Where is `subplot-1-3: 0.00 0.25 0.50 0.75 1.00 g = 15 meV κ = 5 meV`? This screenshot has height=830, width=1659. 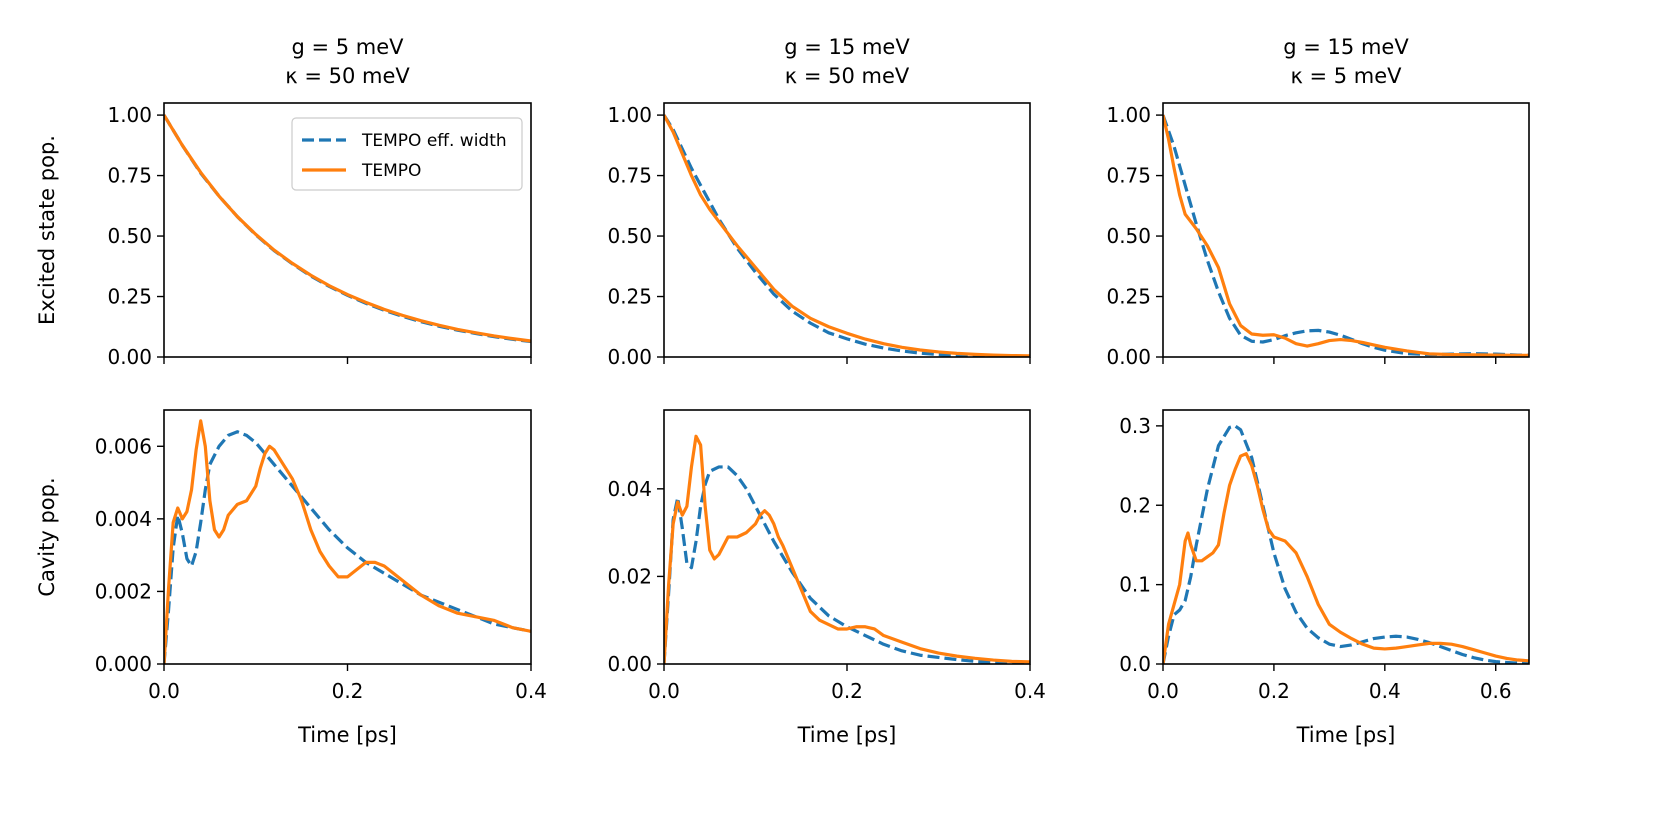
subplot-1-3: 0.00 0.25 0.50 0.75 1.00 g = 15 meV κ = 5 meV is located at coordinates (1318, 202).